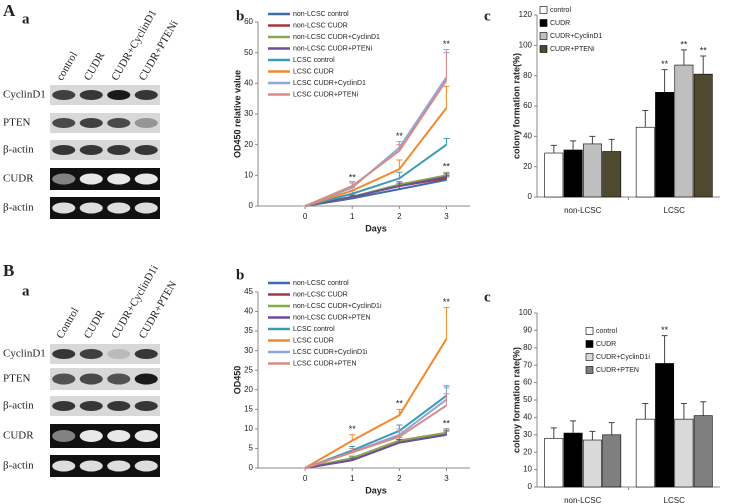 This screenshot has width=746, height=504. What do you see at coordinates (527, 330) in the screenshot?
I see `y-tick-label: 90` at bounding box center [527, 330].